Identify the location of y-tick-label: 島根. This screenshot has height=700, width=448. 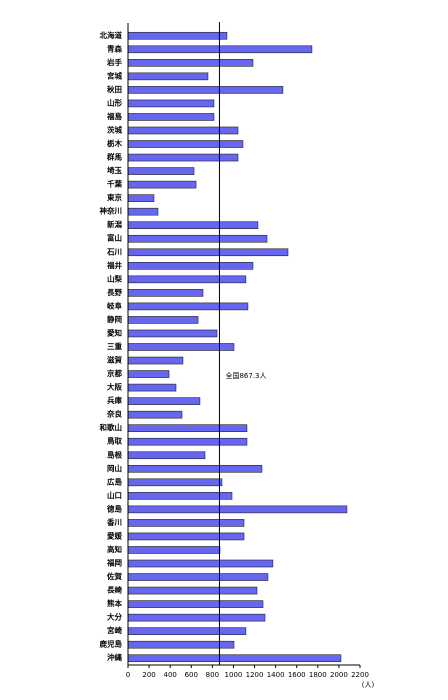
(114, 454).